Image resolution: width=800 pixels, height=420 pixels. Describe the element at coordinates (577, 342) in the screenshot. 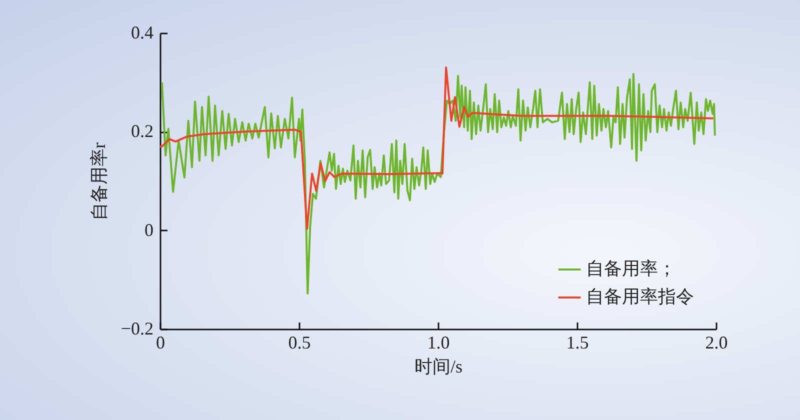

I see `x-tick-label: 1.5` at that location.